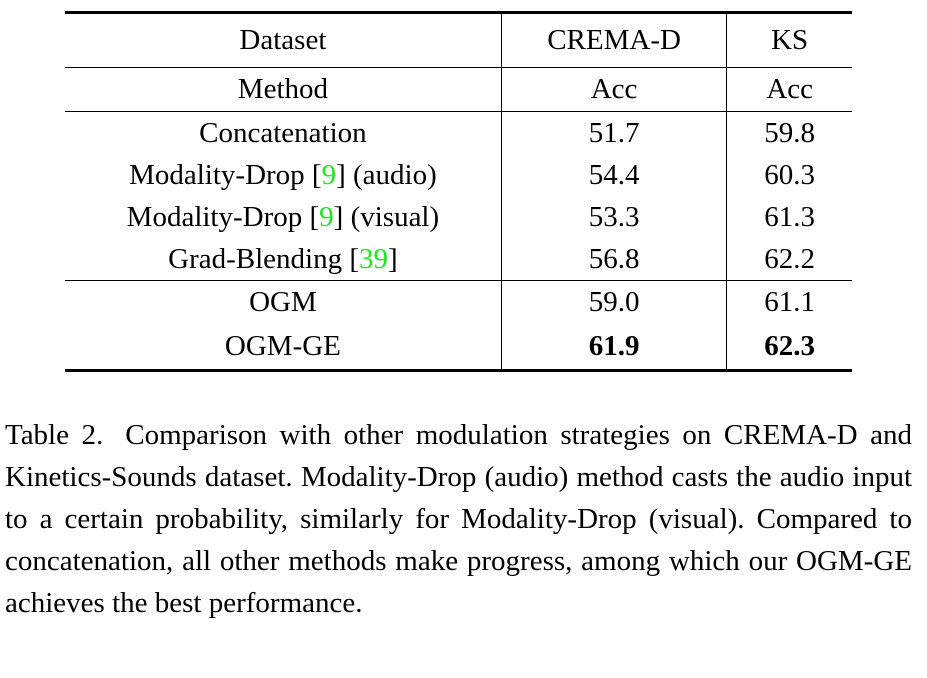 This screenshot has height=678, width=927. What do you see at coordinates (613, 39) in the screenshot?
I see `header-cell: CREMA-D` at bounding box center [613, 39].